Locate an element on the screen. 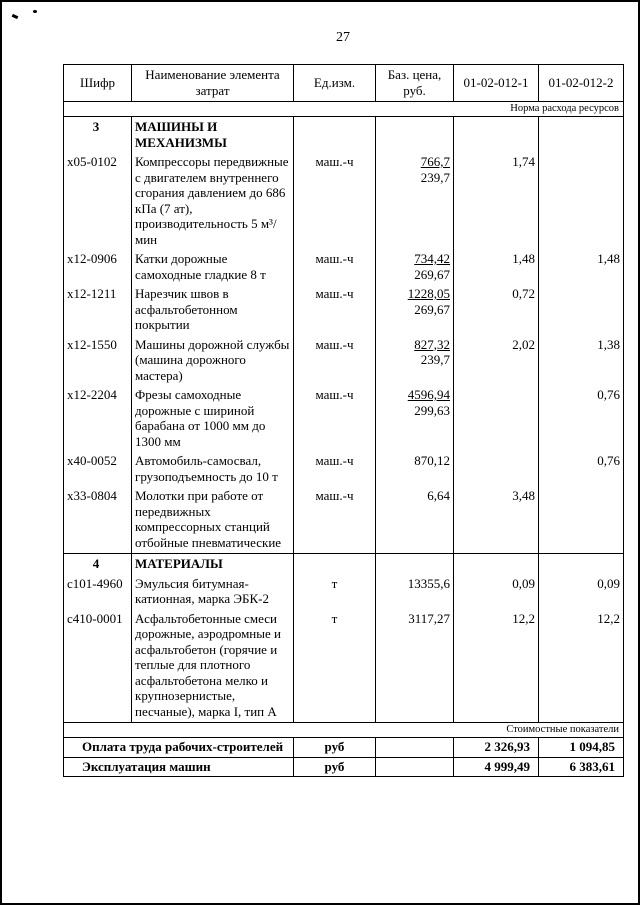 The image size is (640, 905). price-cell: 4596,94 299,63 is located at coordinates (414, 419).